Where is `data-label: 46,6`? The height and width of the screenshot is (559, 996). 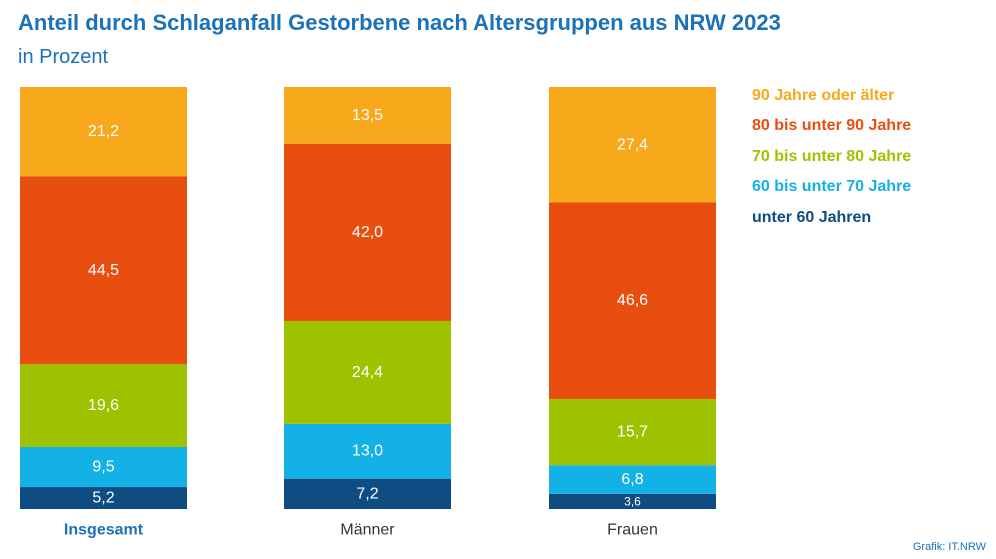 data-label: 46,6 is located at coordinates (632, 300).